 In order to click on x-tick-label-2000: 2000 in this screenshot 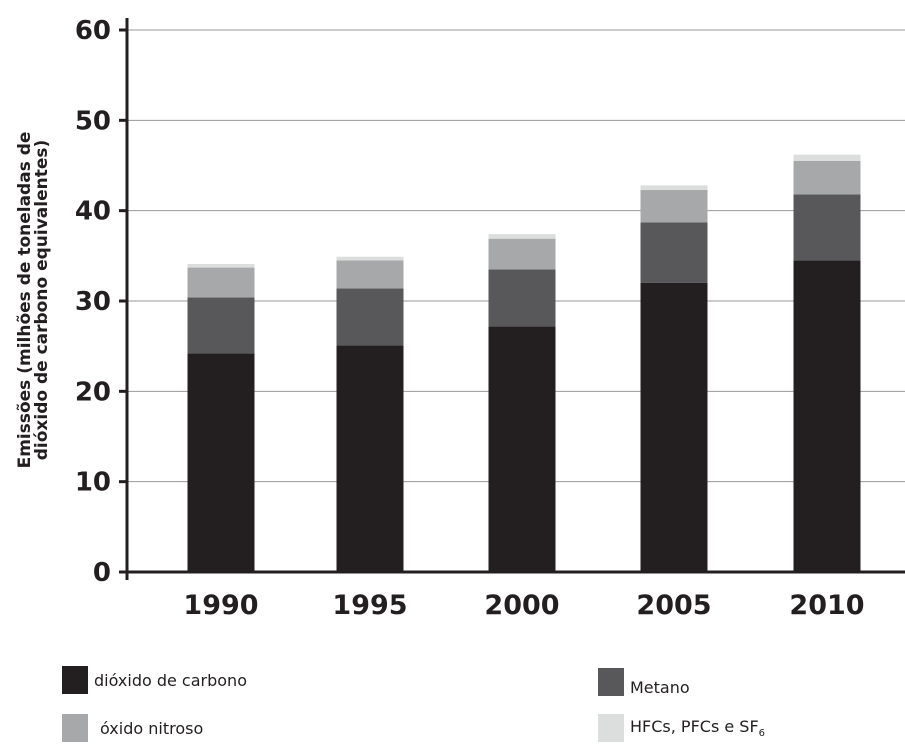, I will do `click(521, 605)`.